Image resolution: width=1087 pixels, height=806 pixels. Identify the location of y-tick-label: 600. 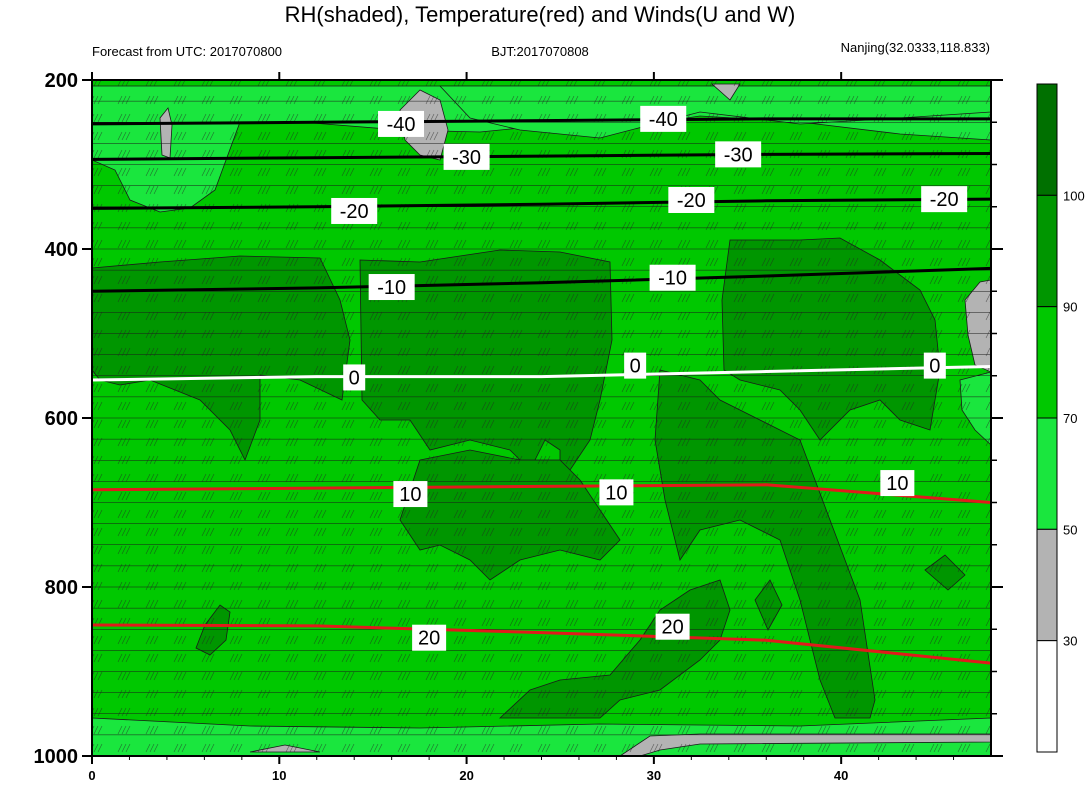
(61, 419).